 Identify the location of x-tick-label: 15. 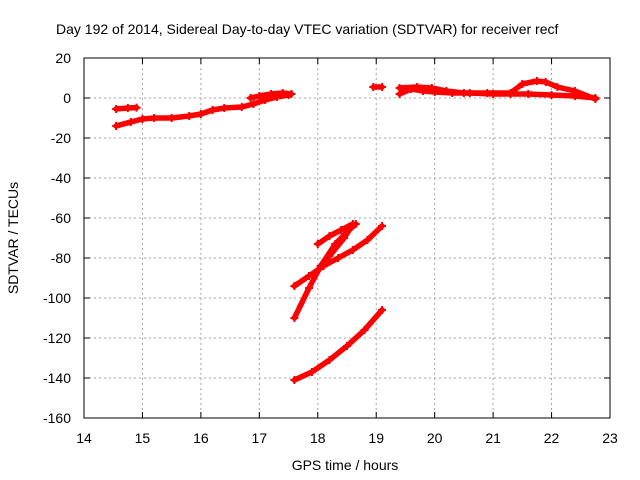
(143, 438).